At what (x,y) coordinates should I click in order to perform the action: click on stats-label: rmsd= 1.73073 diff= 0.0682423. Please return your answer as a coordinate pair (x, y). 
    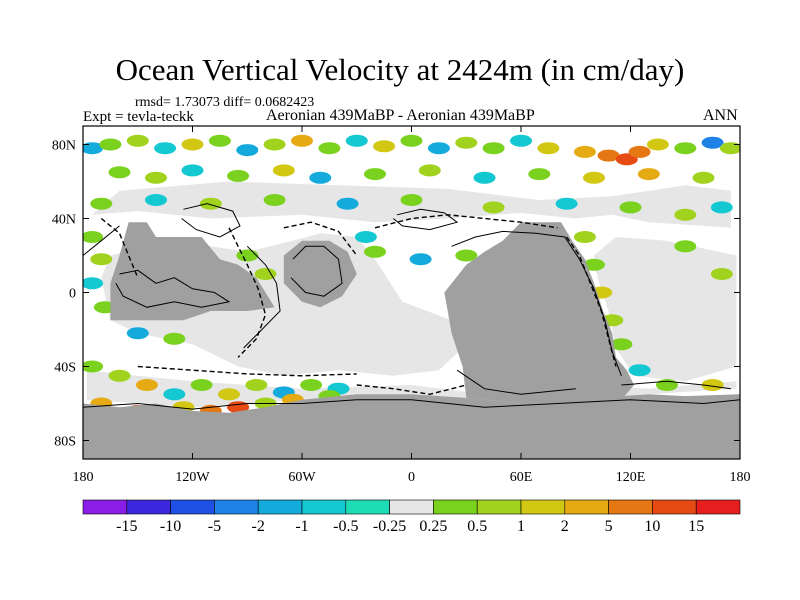
    Looking at the image, I should click on (225, 102).